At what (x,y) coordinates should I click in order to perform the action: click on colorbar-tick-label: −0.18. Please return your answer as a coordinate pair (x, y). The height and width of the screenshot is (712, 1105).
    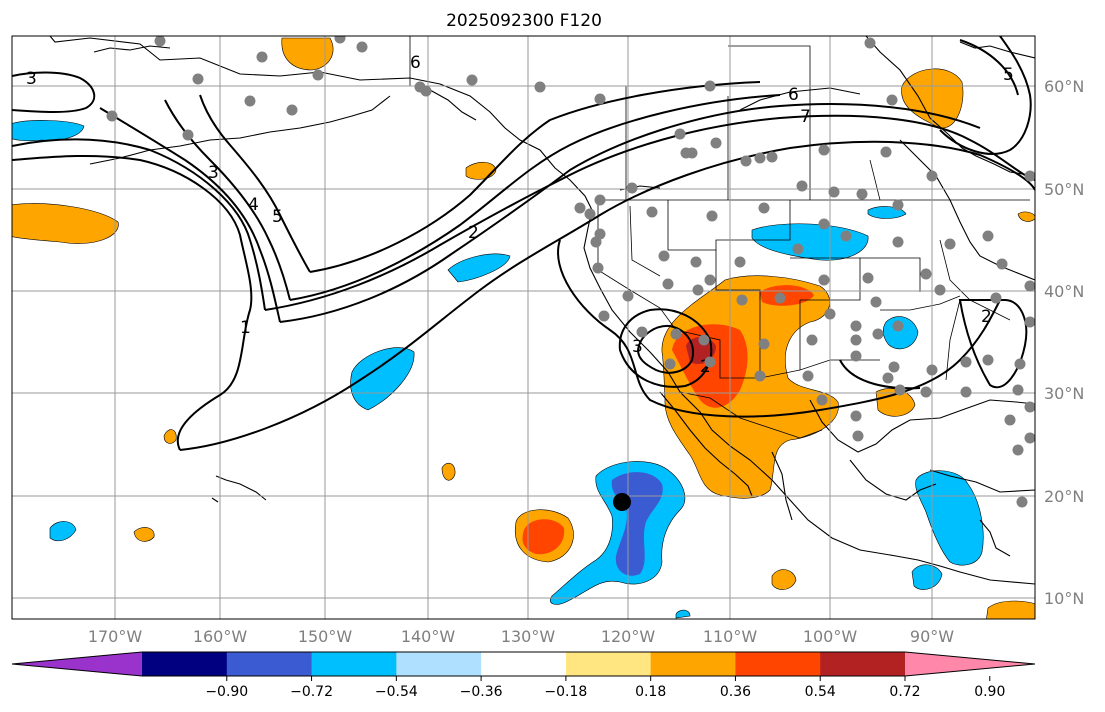
    Looking at the image, I should click on (565, 692).